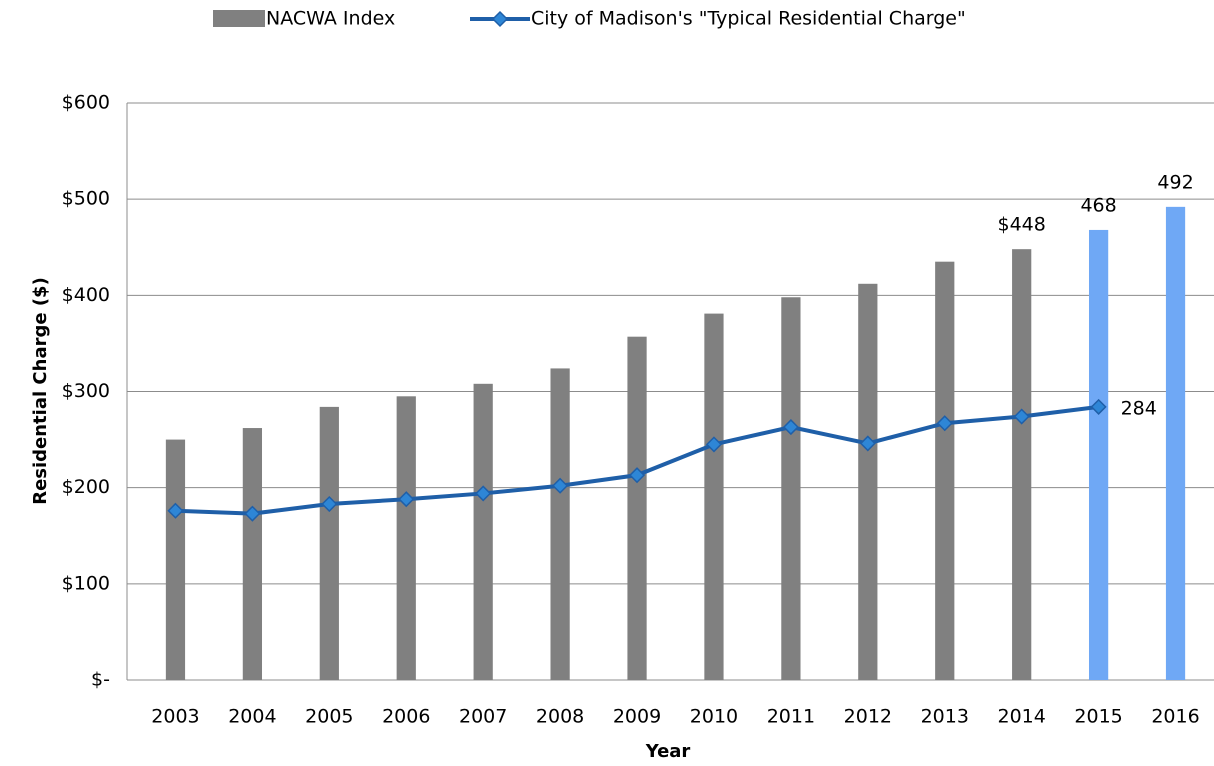 The height and width of the screenshot is (766, 1214). Describe the element at coordinates (868, 717) in the screenshot. I see `x-tick-label: 2012` at that location.